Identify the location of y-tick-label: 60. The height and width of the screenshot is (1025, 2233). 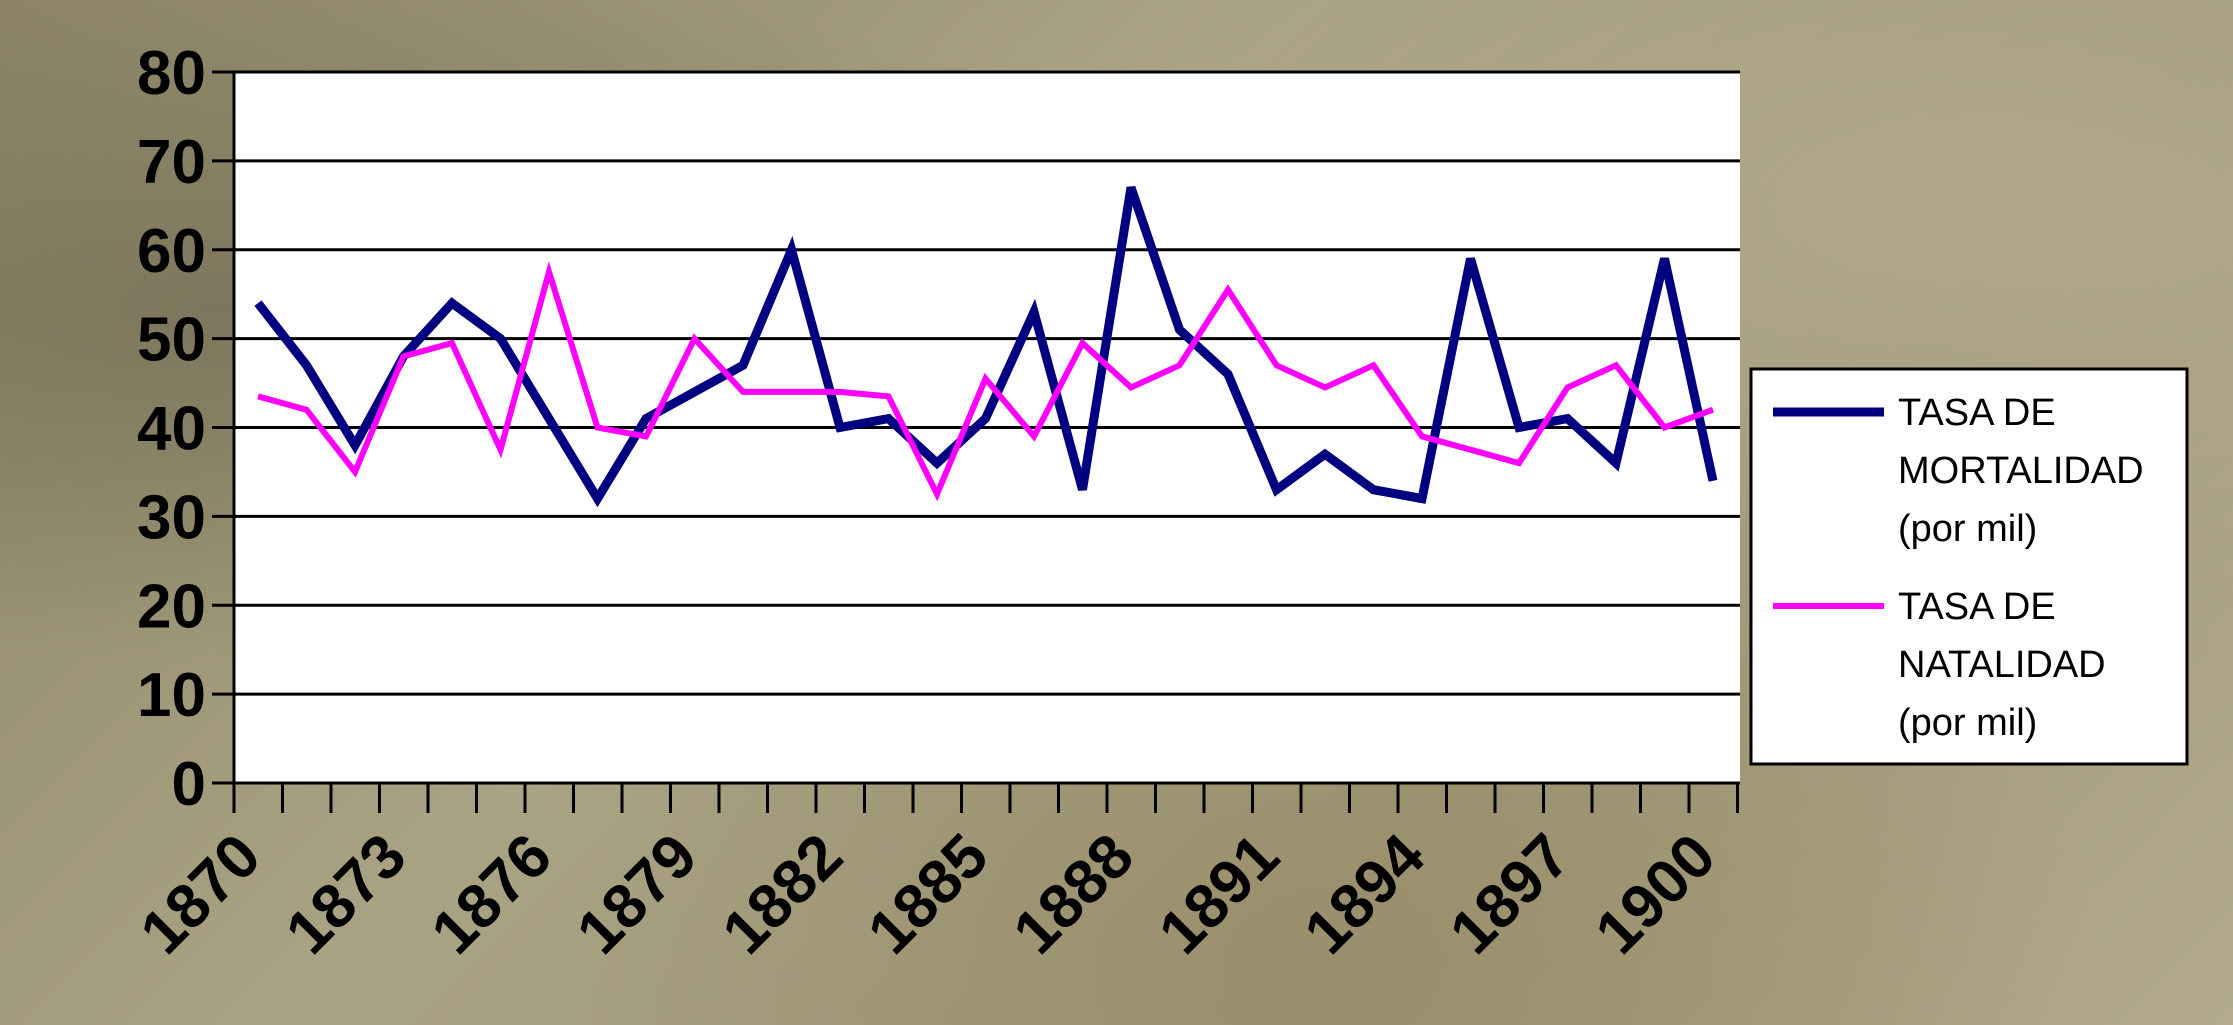
(171, 251).